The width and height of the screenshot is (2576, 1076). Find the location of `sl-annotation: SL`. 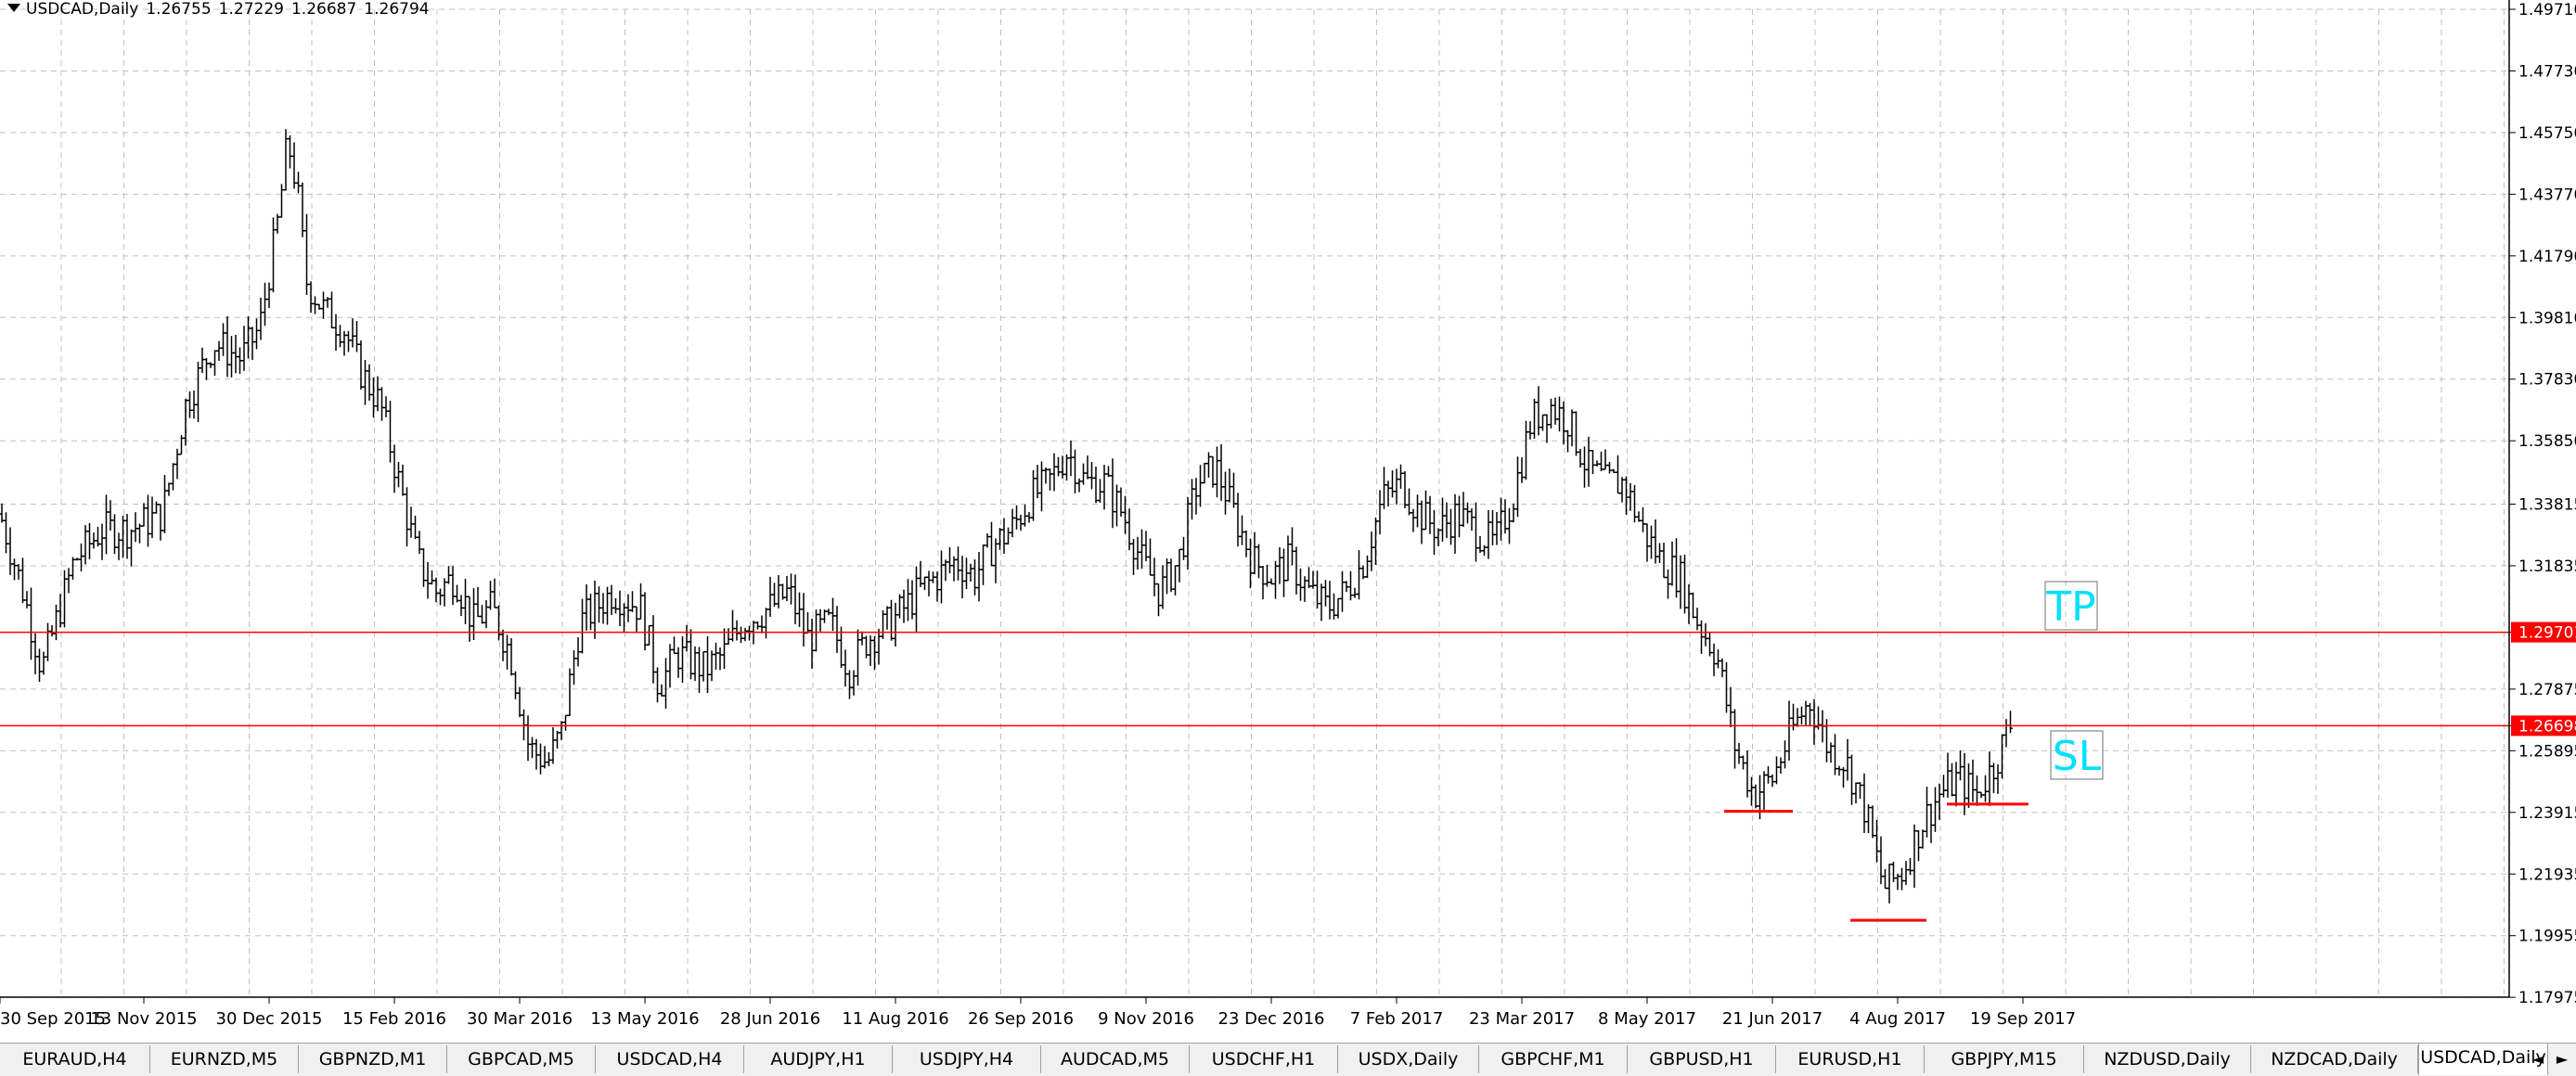

sl-annotation: SL is located at coordinates (2077, 755).